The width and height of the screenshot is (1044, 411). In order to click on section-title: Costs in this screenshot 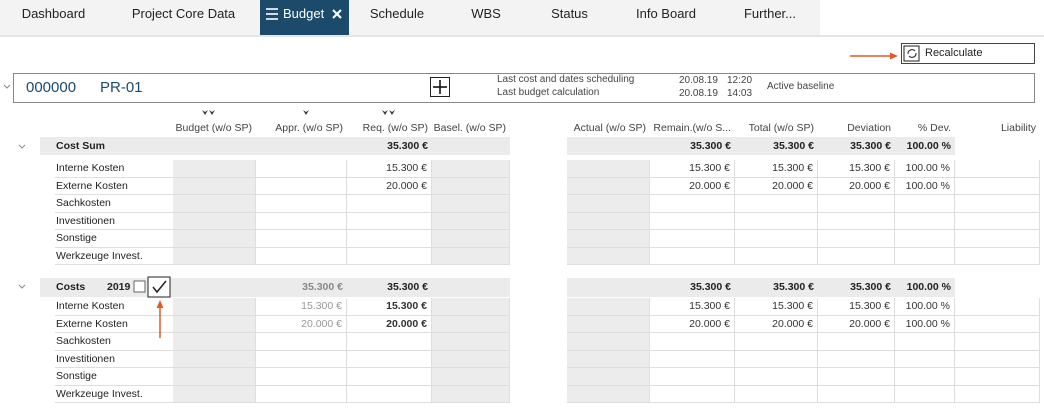, I will do `click(71, 287)`.